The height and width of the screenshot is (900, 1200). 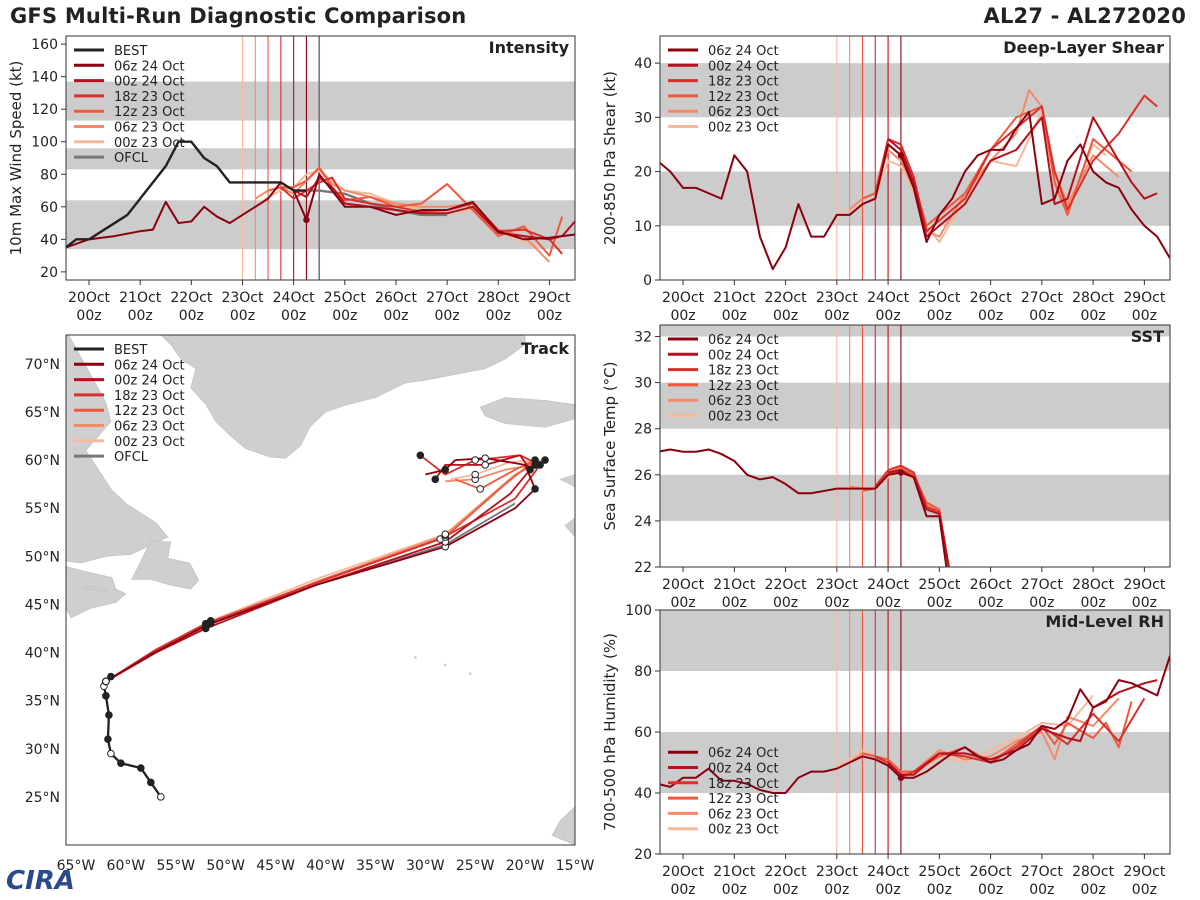 I want to click on y-tick-label: 32, so click(x=643, y=338).